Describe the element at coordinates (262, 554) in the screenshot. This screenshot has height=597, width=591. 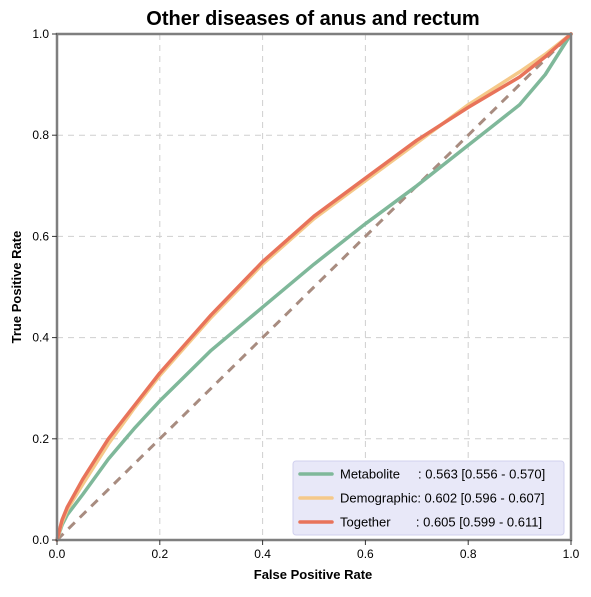
I see `x-tick-label: 0.4` at that location.